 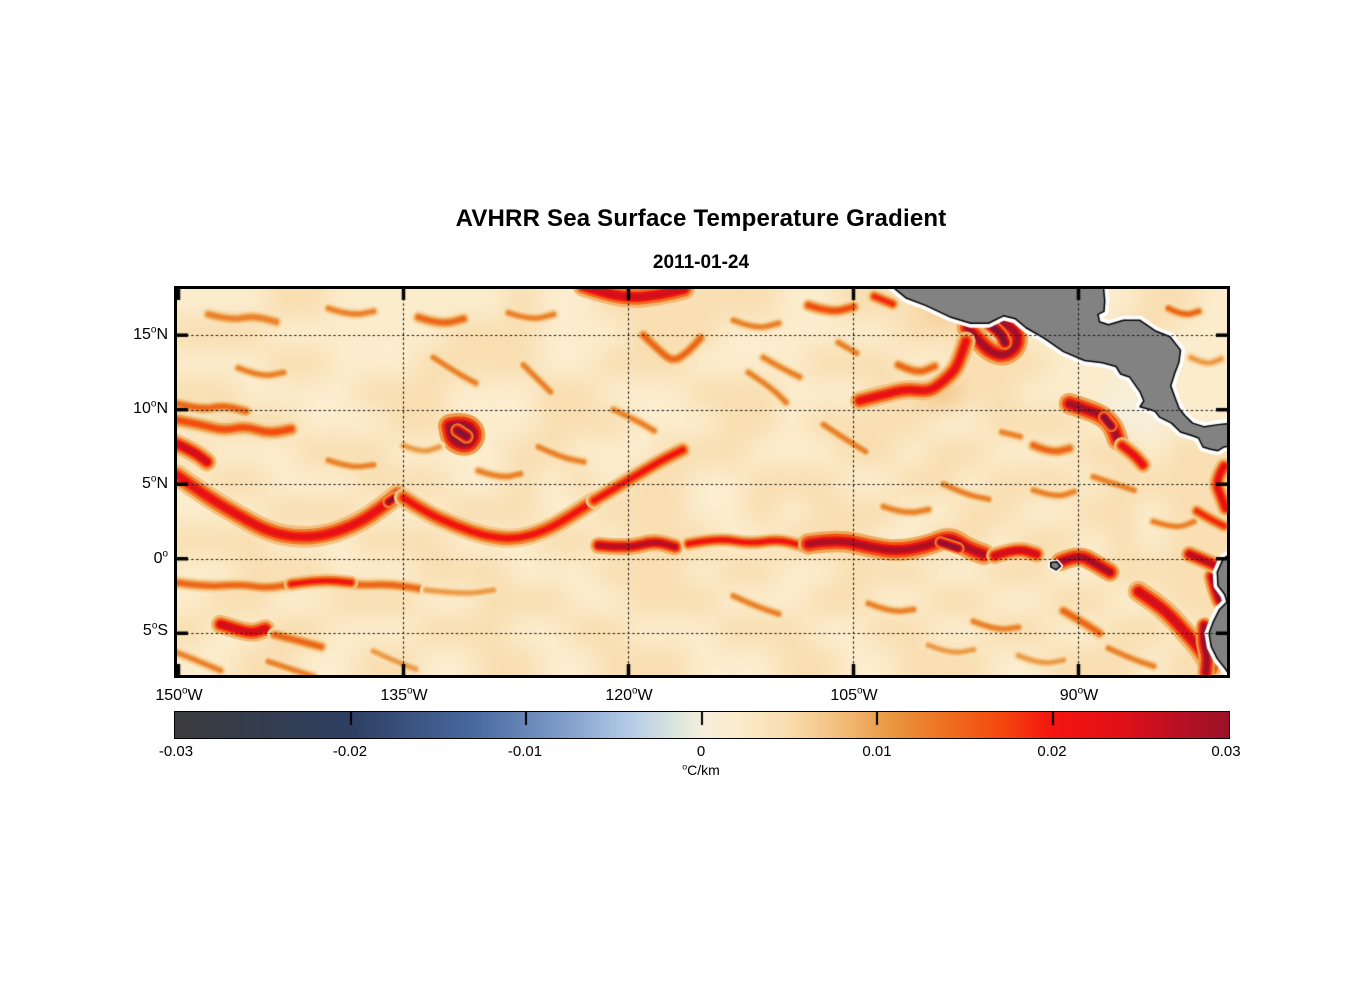 I want to click on colorbar-canvas, so click(x=702, y=725).